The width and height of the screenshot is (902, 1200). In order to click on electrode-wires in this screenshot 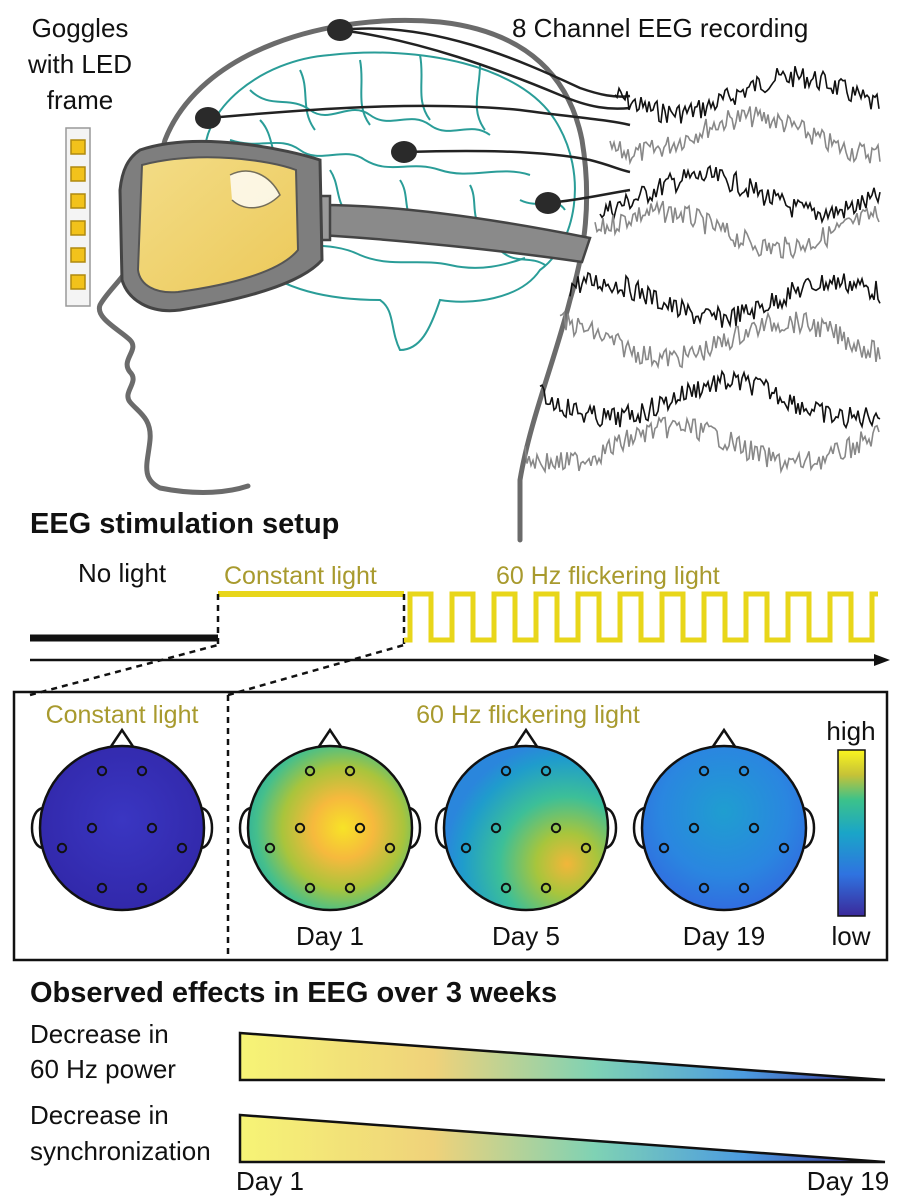, I will do `click(419, 116)`.